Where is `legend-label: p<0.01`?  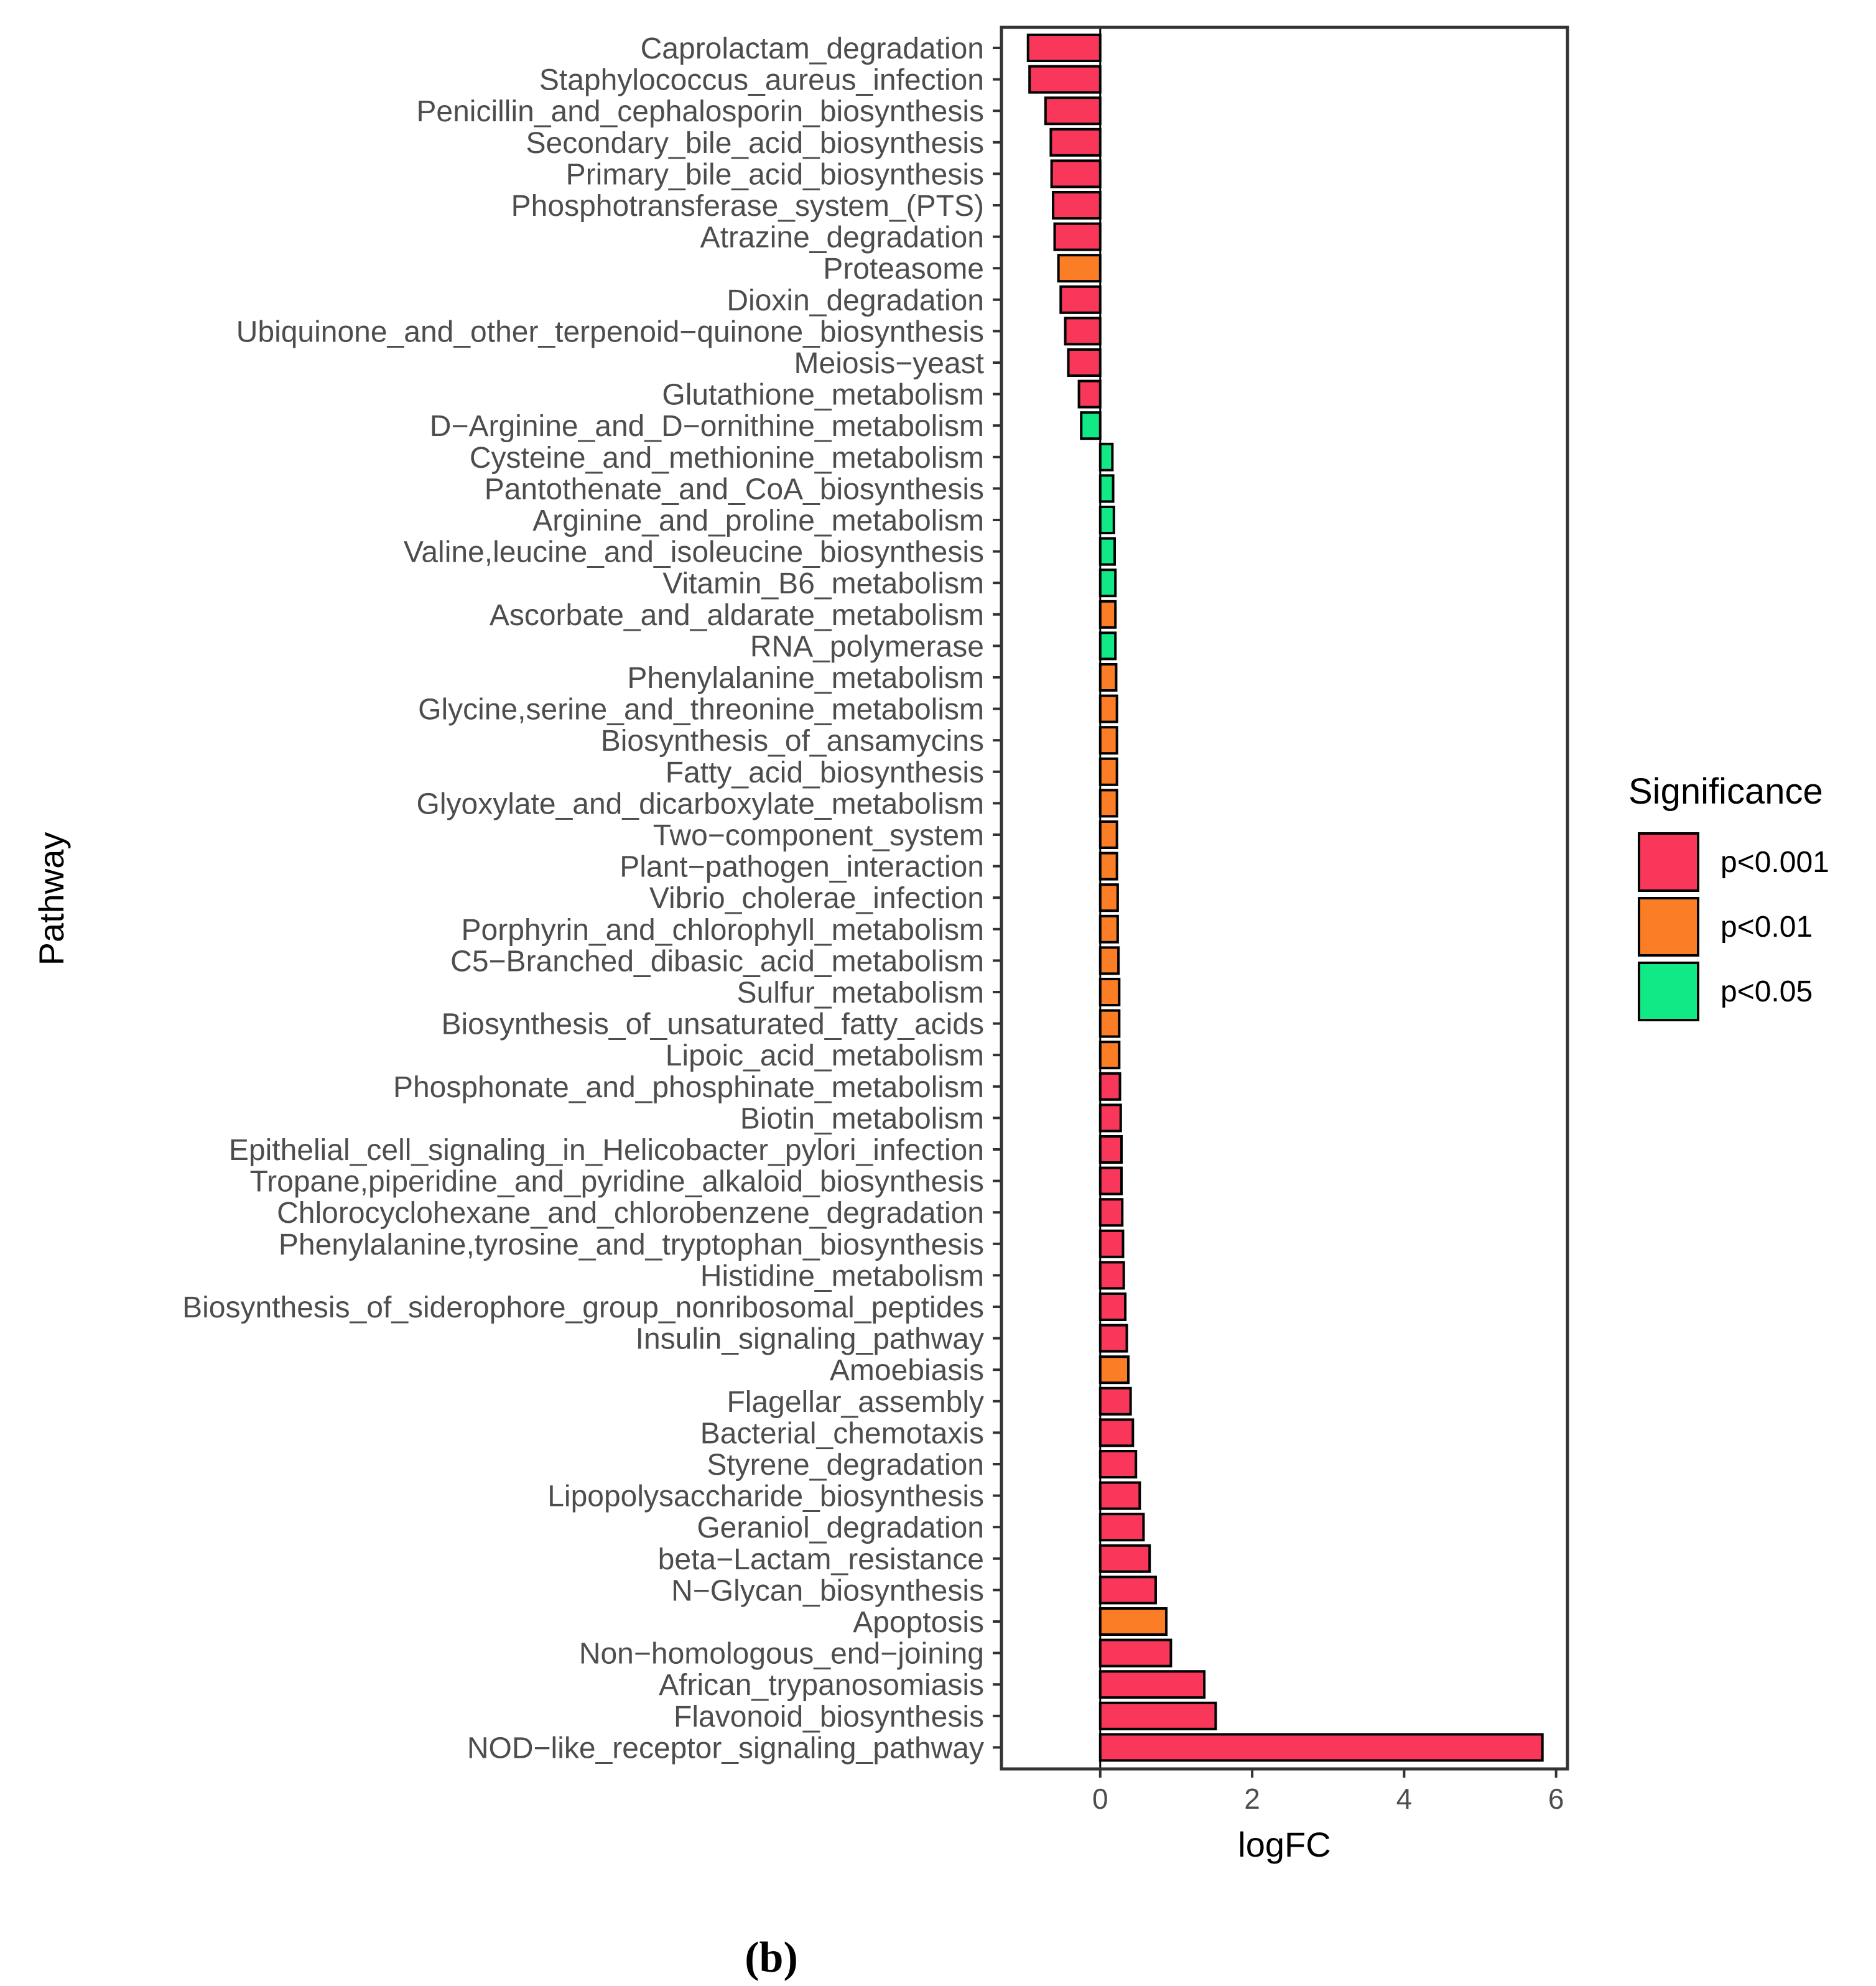
legend-label: p<0.01 is located at coordinates (1766, 928).